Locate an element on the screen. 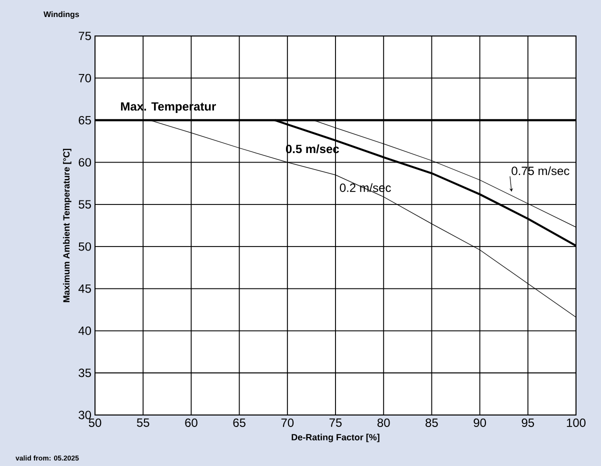 Image resolution: width=601 pixels, height=466 pixels. y-tick-label: 35 is located at coordinates (84, 373).